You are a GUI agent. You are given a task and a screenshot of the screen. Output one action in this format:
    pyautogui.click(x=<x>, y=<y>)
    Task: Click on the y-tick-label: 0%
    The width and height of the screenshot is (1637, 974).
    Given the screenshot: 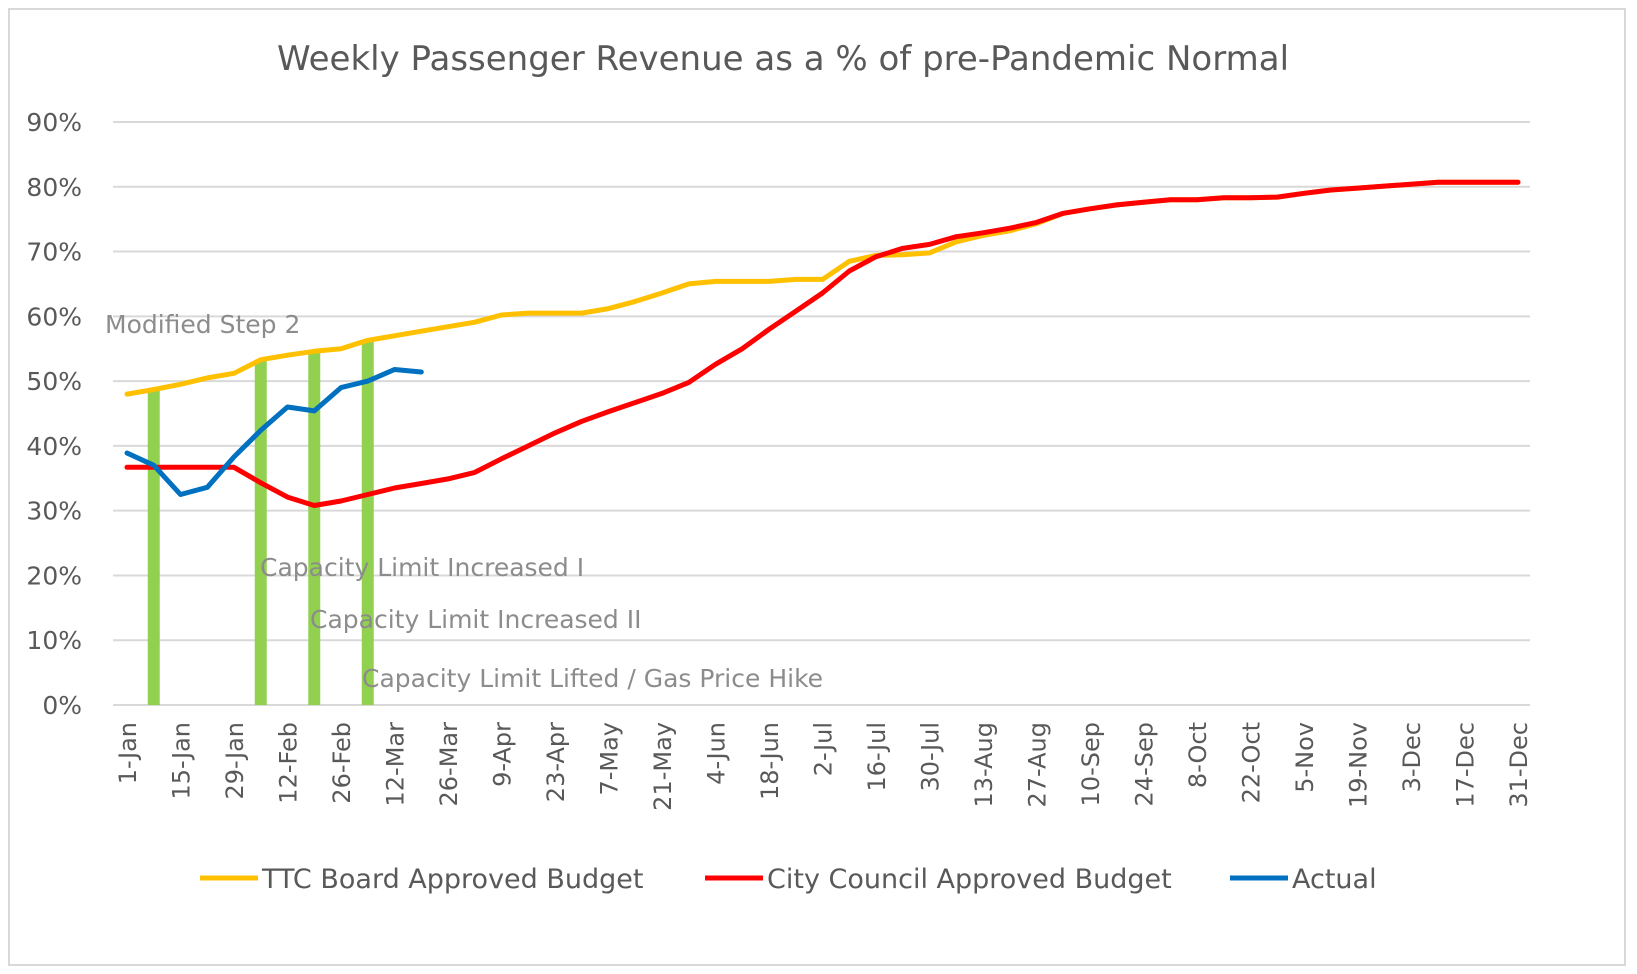 What is the action you would take?
    pyautogui.click(x=62, y=705)
    